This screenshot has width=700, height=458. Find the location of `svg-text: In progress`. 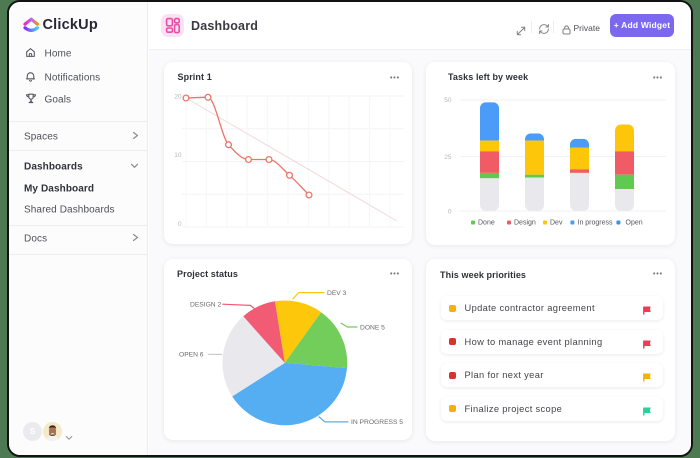

svg-text: In progress is located at coordinates (596, 223).